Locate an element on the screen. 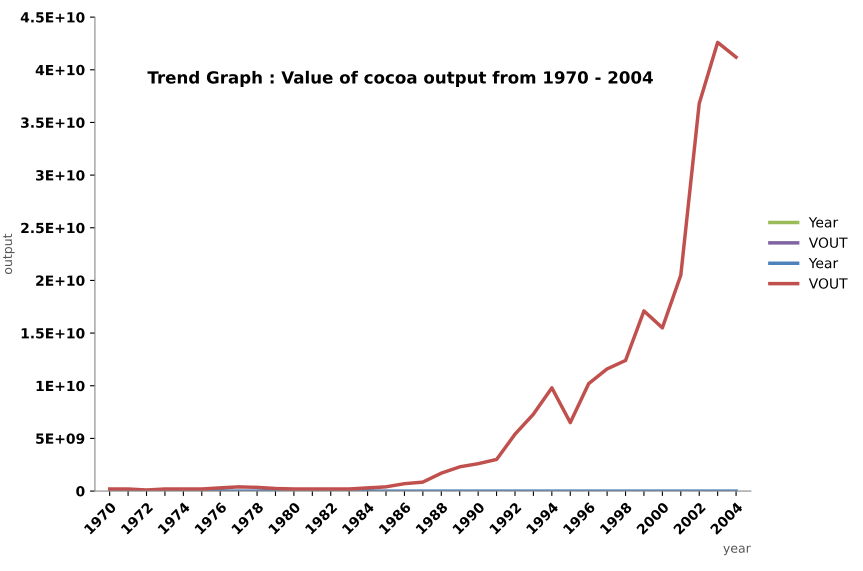 The width and height of the screenshot is (863, 571). y-tick-label: 3E+10 is located at coordinates (60, 175).